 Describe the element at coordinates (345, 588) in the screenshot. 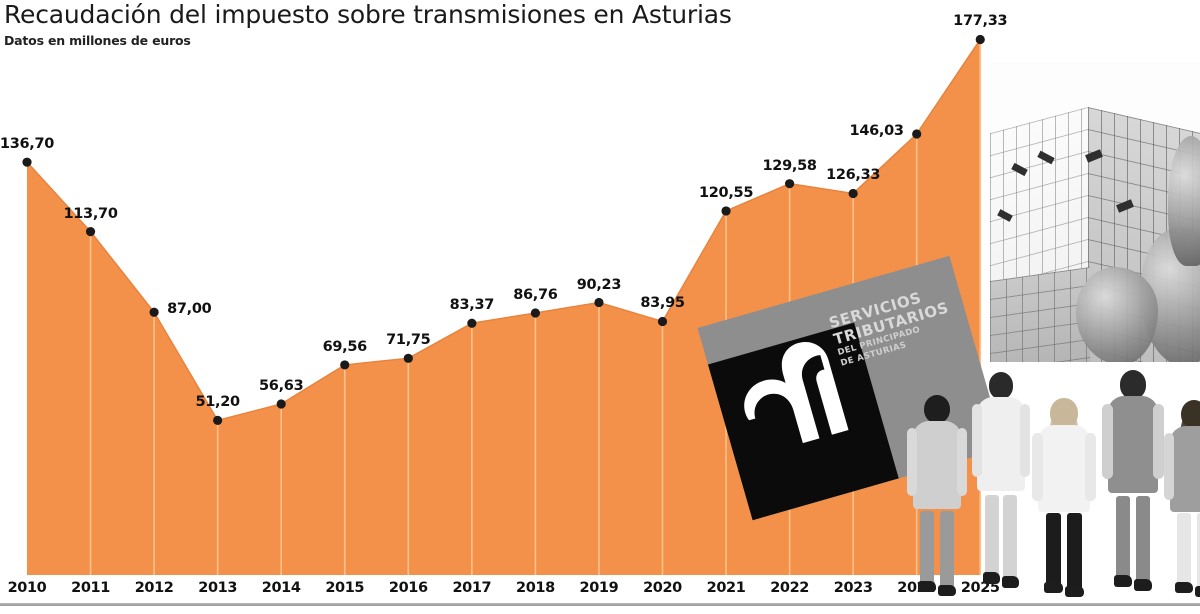

I see `x-axis-label: 2015` at that location.